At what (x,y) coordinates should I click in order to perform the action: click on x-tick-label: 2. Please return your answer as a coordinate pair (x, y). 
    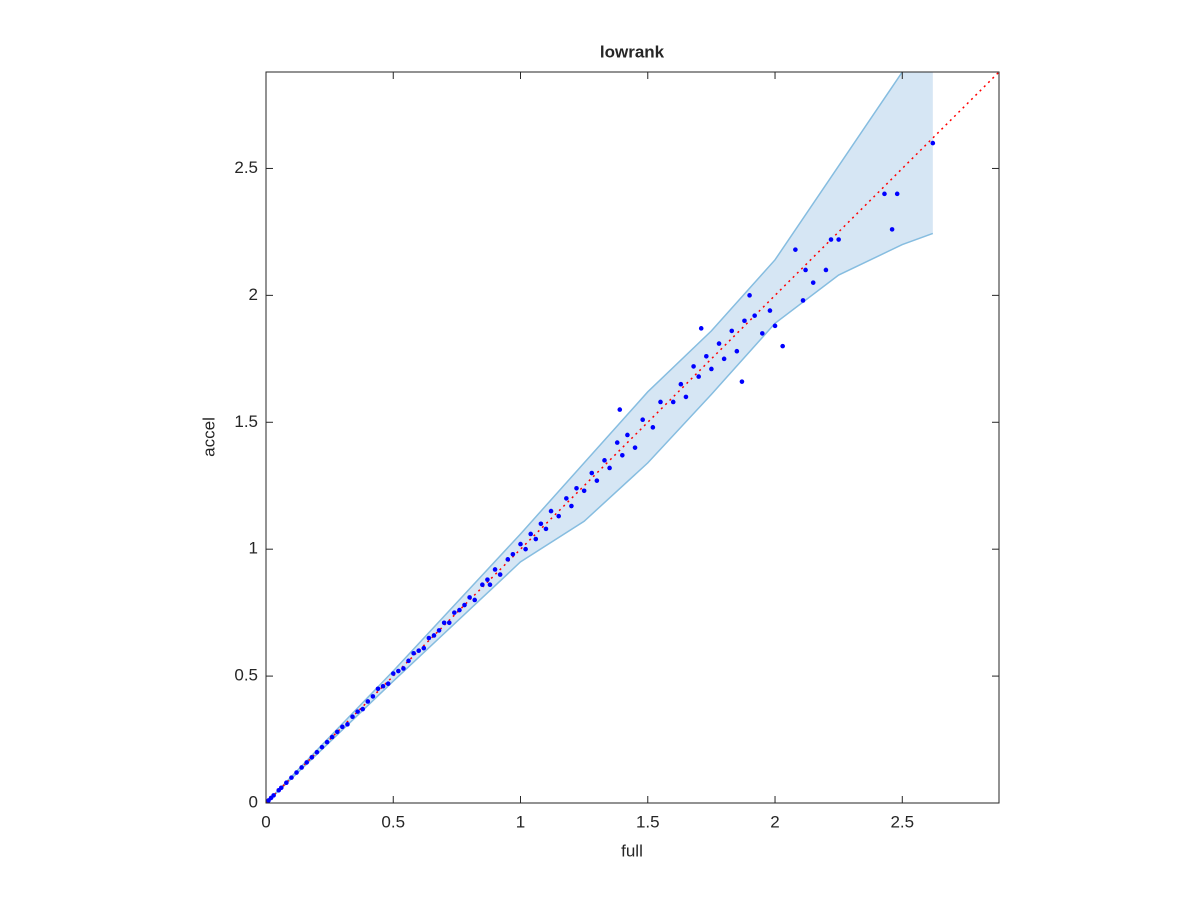
    Looking at the image, I should click on (774, 821).